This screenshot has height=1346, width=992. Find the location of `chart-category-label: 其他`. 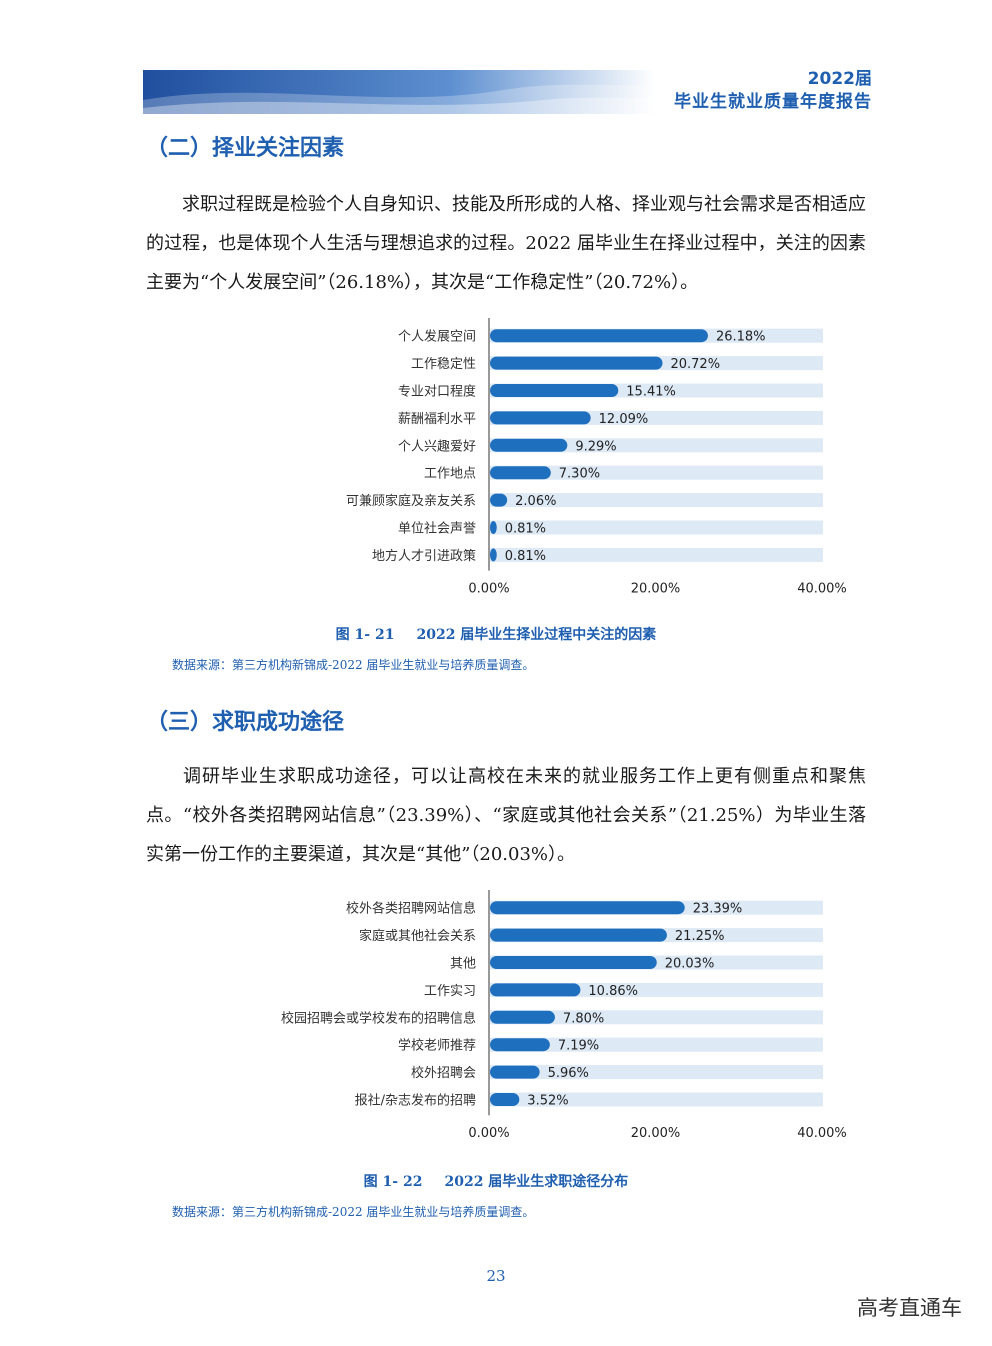

chart-category-label: 其他 is located at coordinates (463, 964).